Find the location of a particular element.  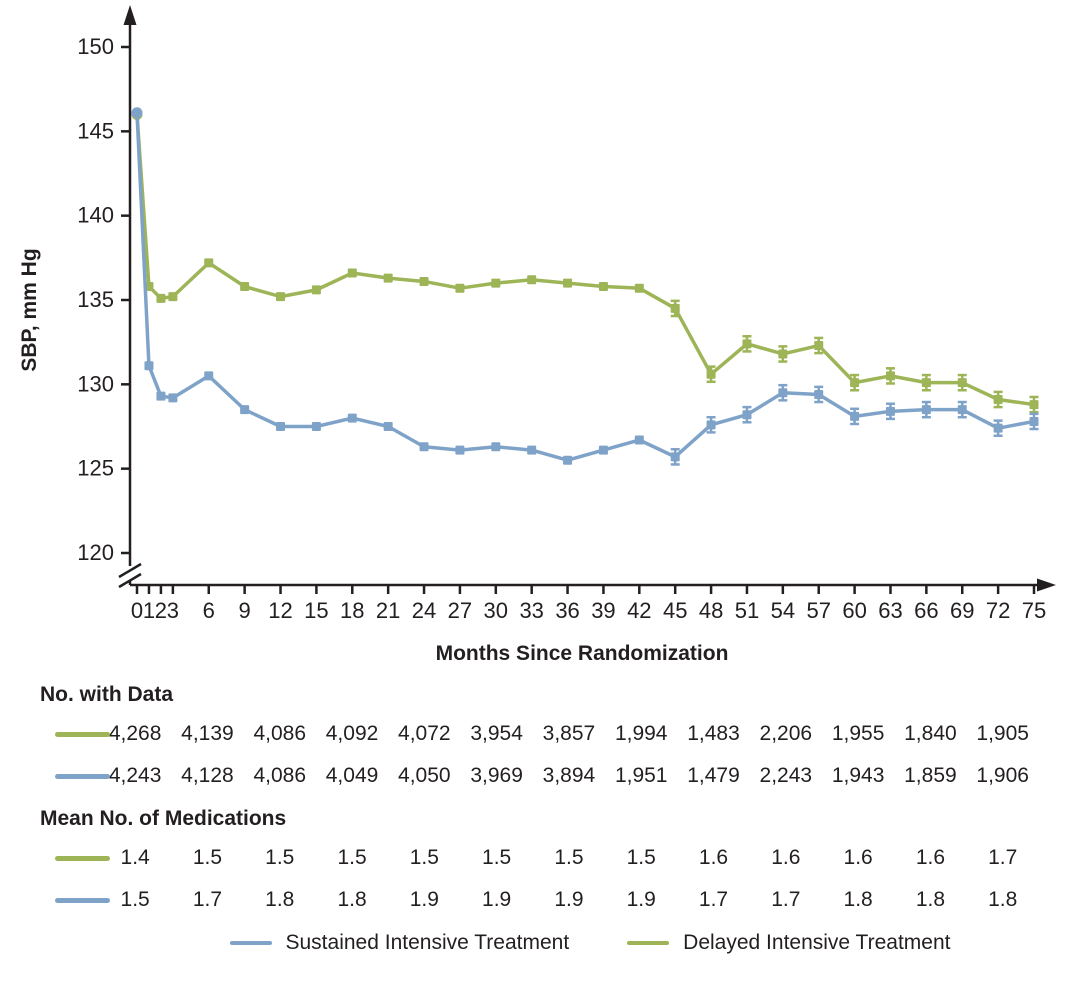

mean-medications-sustained-values: 1.5 1.7 1.8 1.8 1.9 1.9 1.9 1.9 1.7 1.7 1.8 1.8 1.8 is located at coordinates (539, 900).